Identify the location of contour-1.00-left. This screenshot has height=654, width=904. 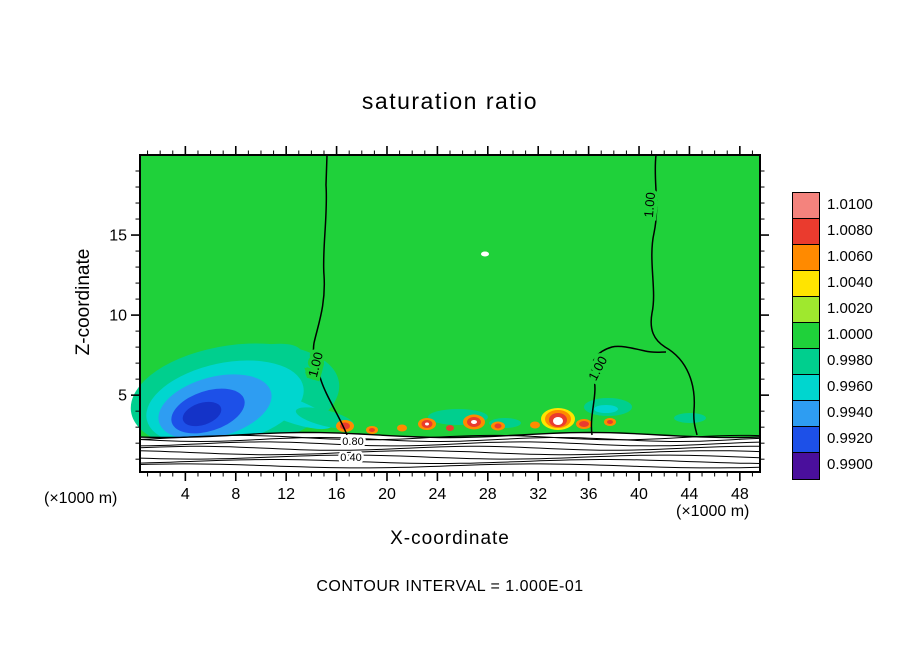
(330, 295).